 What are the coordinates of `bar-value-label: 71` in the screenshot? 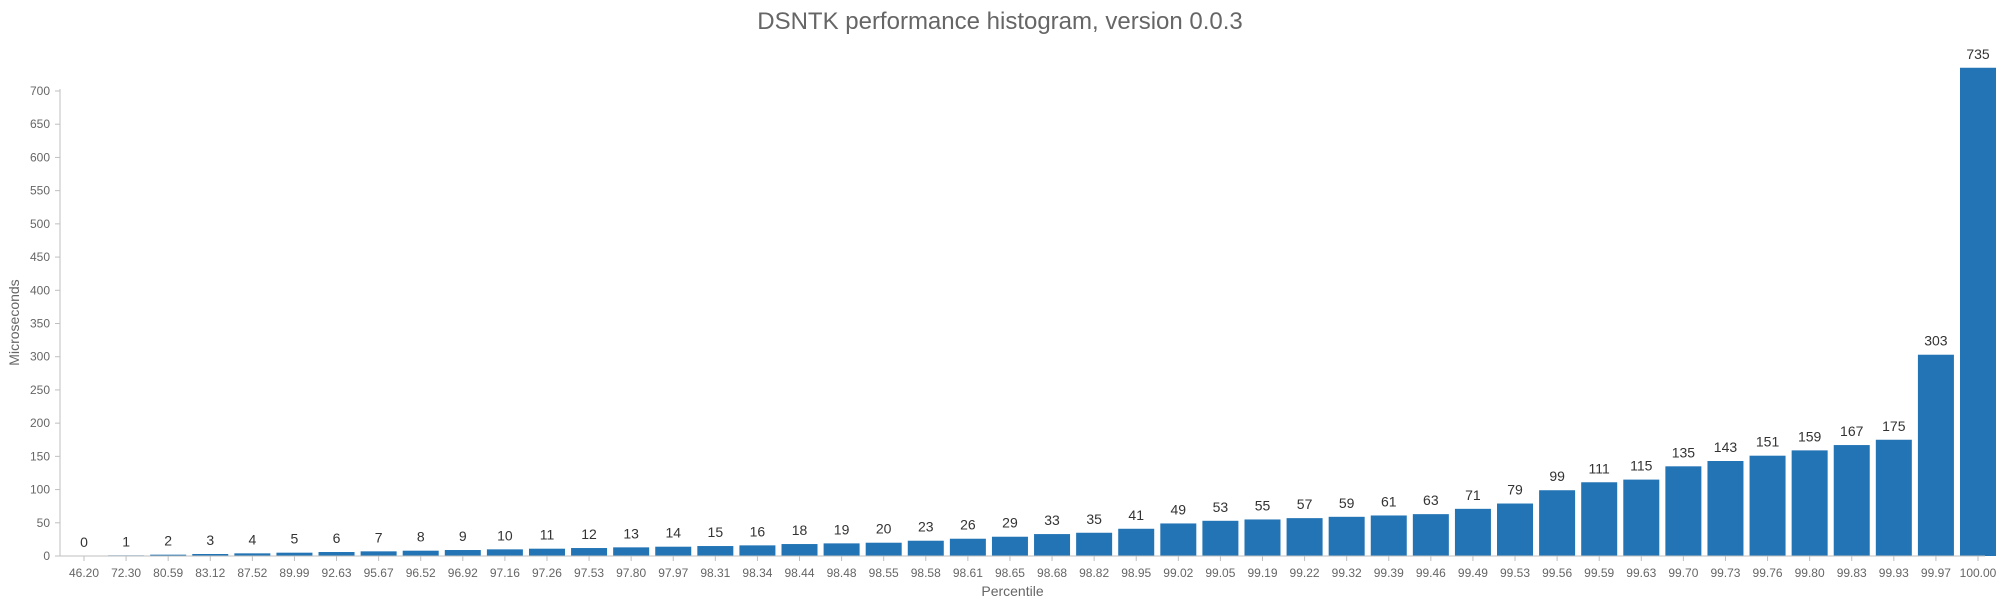 It's located at (1473, 495).